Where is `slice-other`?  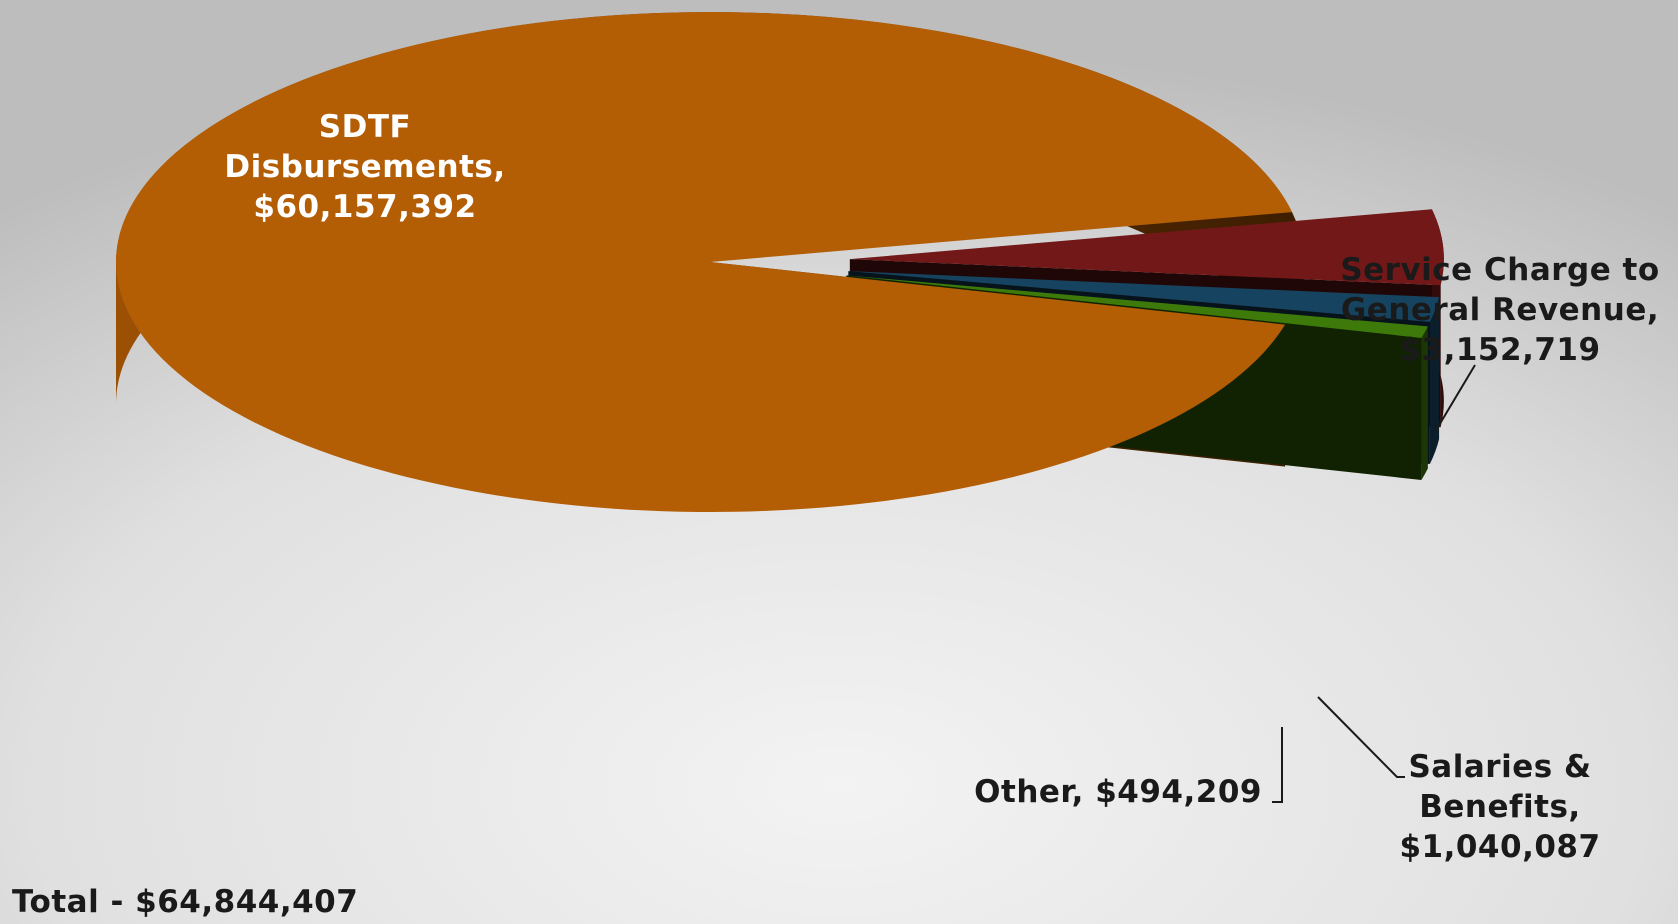 slice-other is located at coordinates (1137, 306).